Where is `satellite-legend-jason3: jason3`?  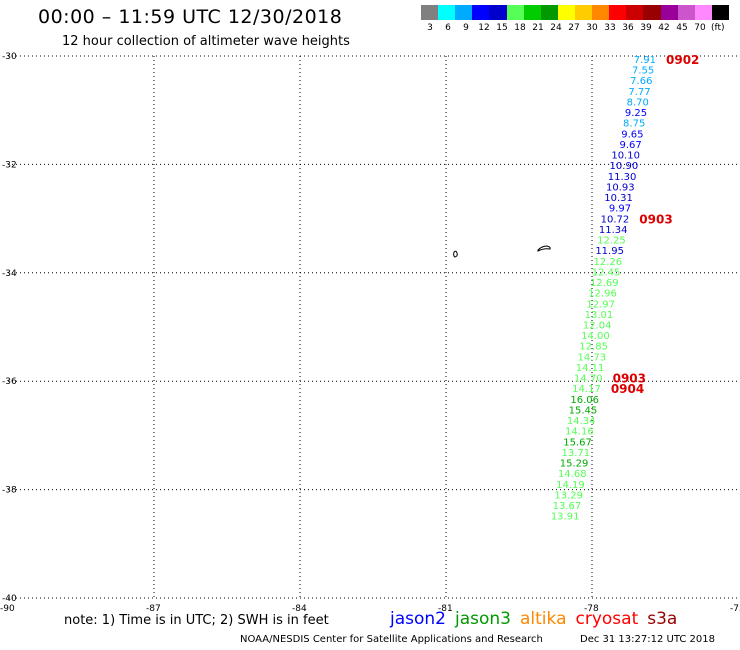 satellite-legend-jason3: jason3 is located at coordinates (483, 619).